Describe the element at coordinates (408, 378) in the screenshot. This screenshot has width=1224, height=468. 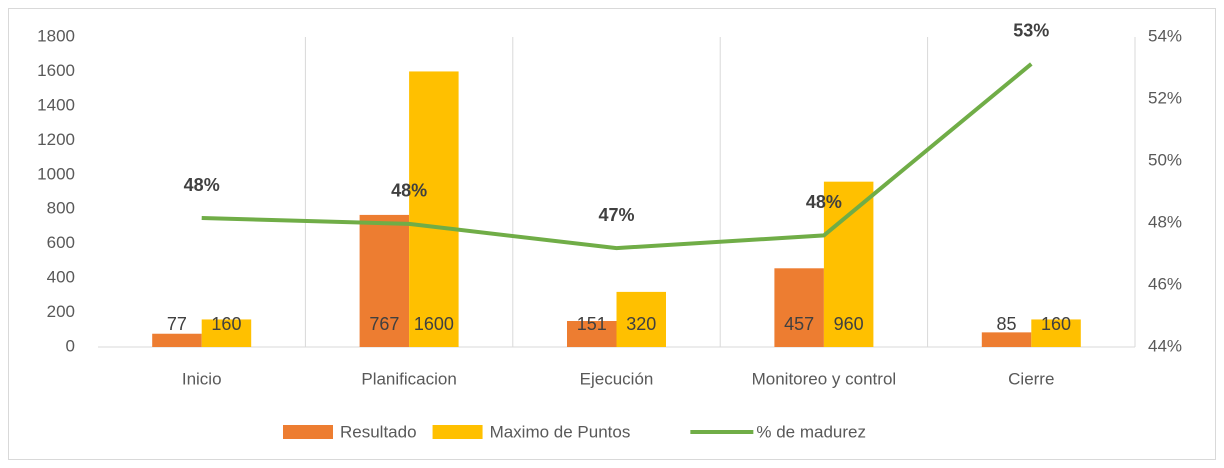
I see `x-tick-label: Planificacion` at that location.